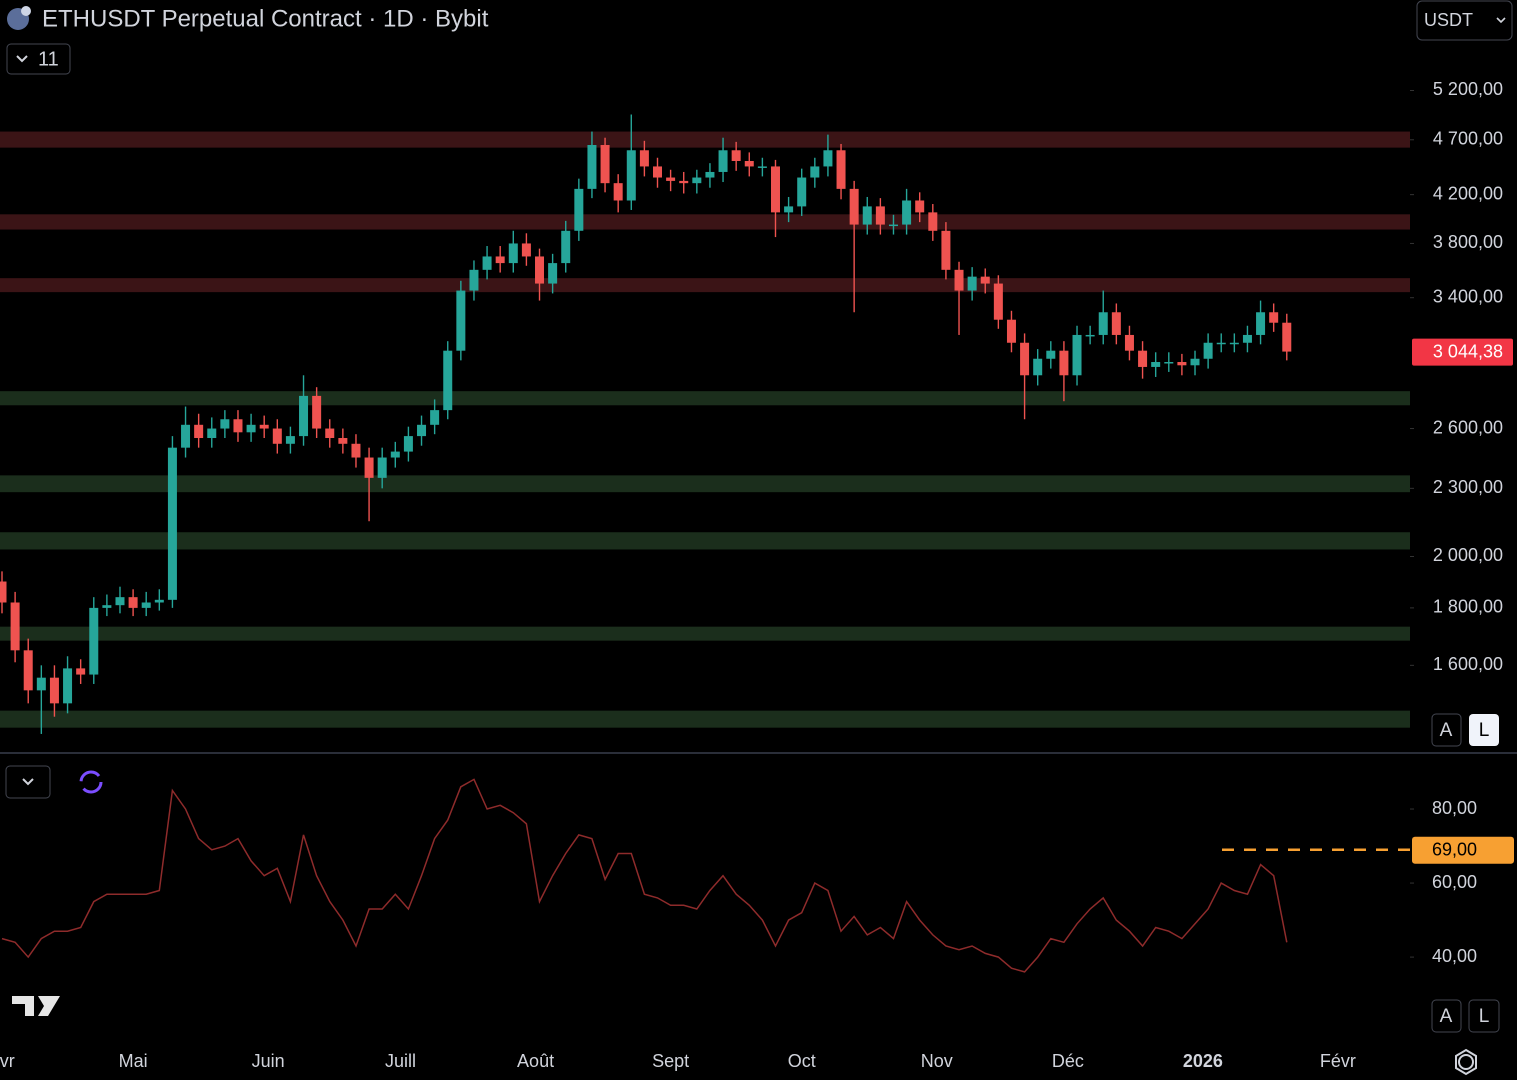 This screenshot has height=1080, width=1517. I want to click on refresh-icon, so click(91, 782).